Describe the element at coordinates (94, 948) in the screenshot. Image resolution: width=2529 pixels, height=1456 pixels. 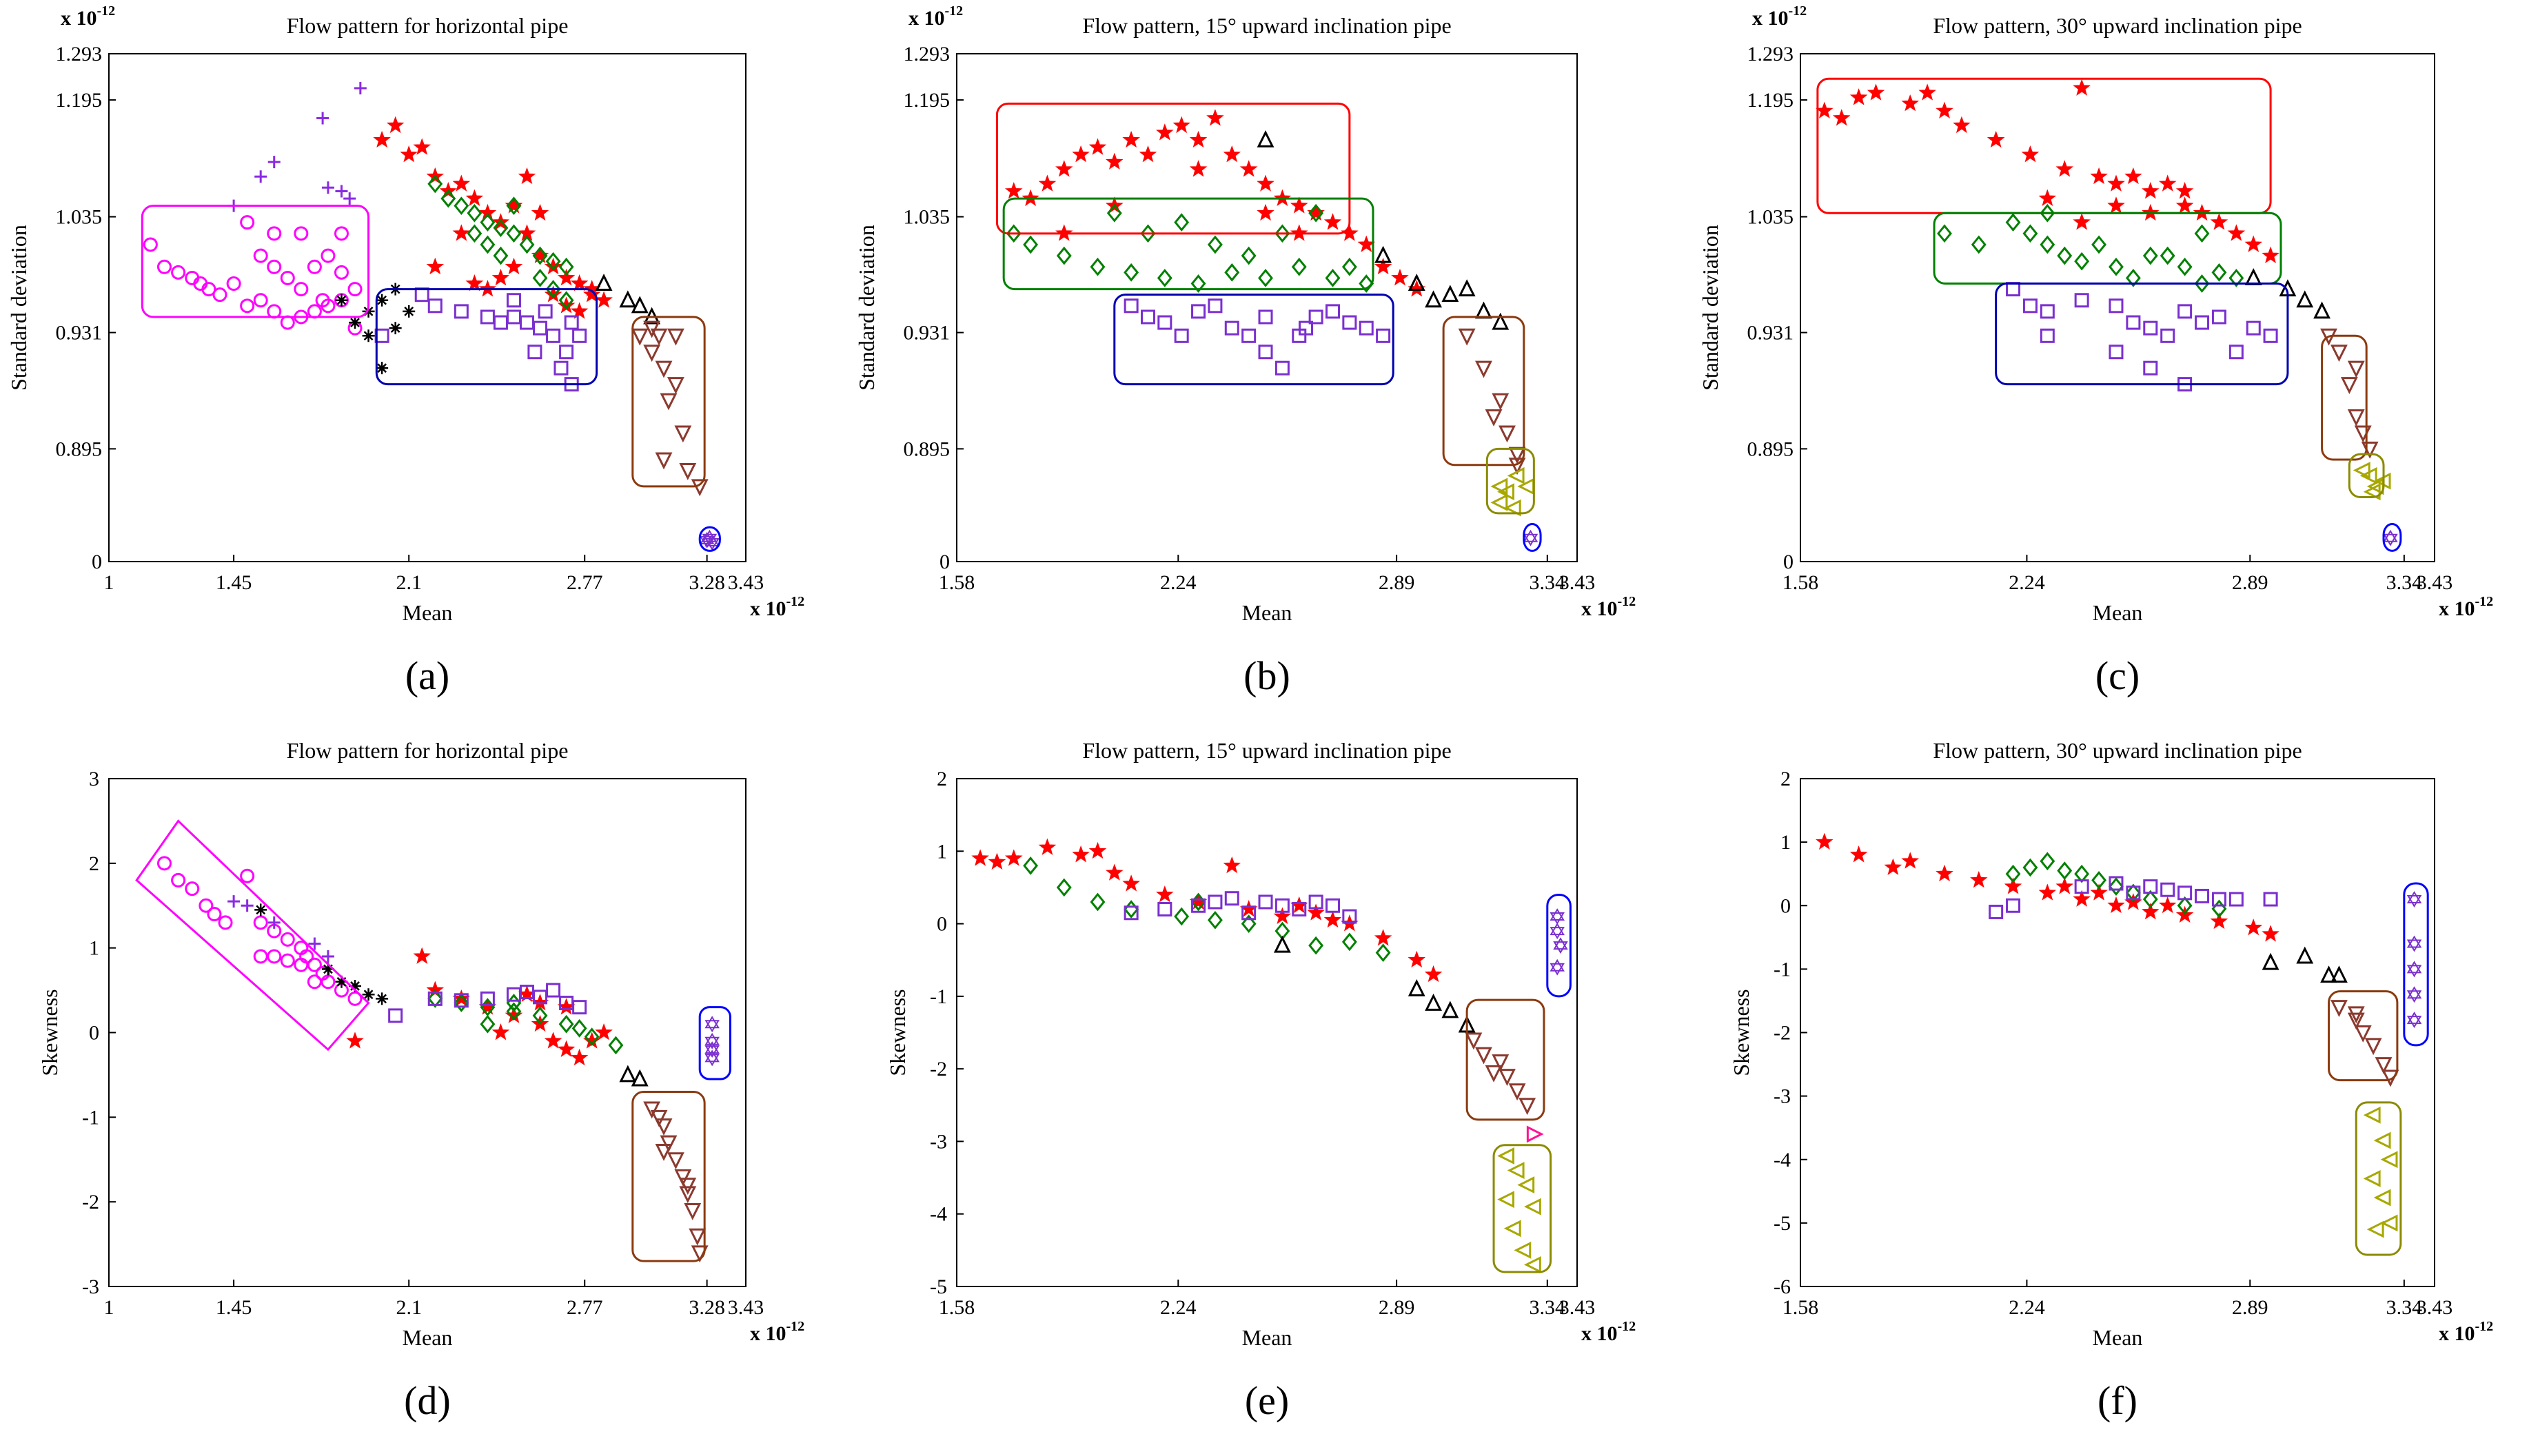
I see `y-tick-label: 1` at that location.